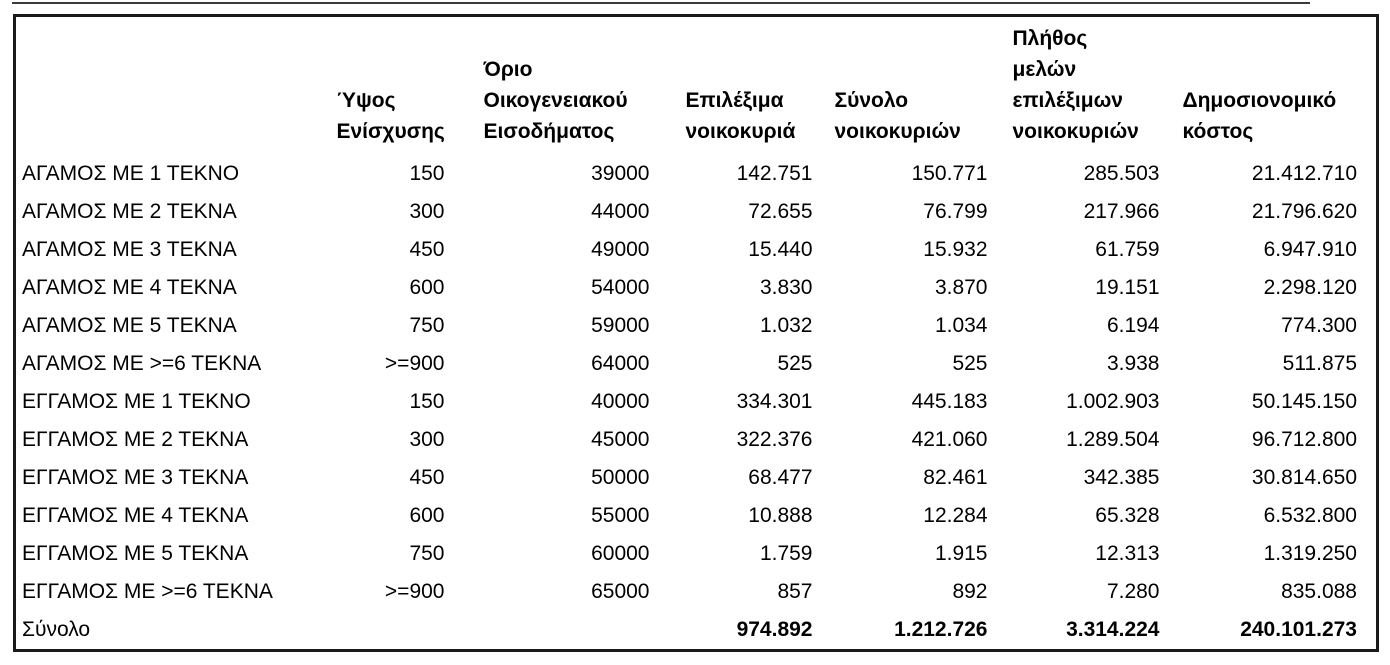 This screenshot has width=1390, height=665. Describe the element at coordinates (1121, 211) in the screenshot. I see `cell-eligible-members: 217.966` at that location.